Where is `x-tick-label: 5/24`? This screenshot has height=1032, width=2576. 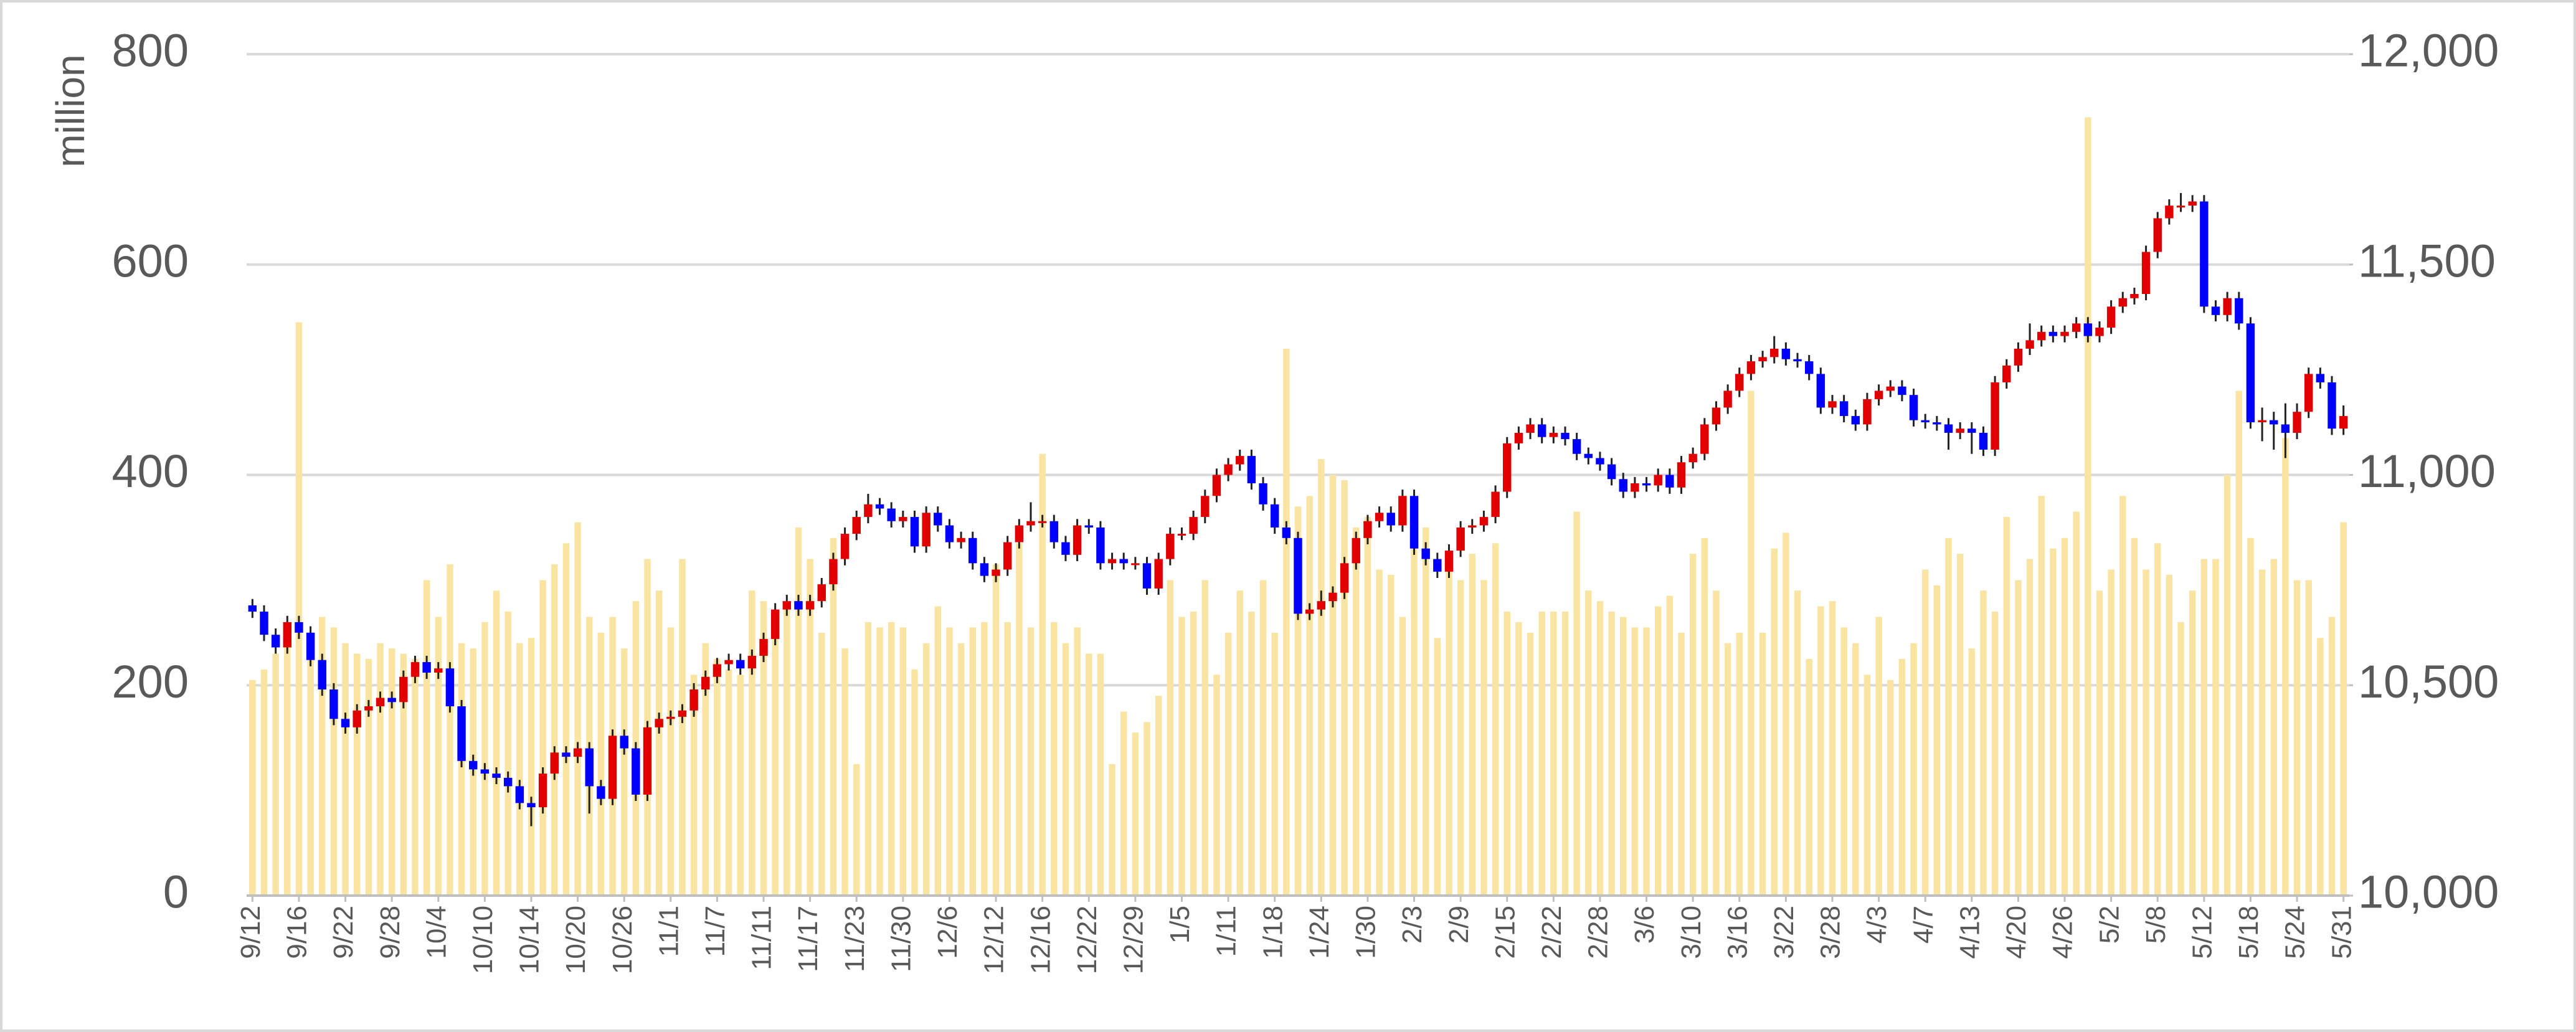 x-tick-label: 5/24 is located at coordinates (2295, 932).